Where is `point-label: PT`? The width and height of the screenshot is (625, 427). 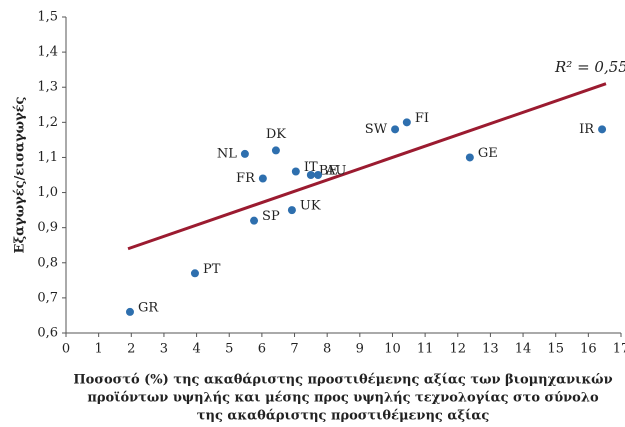 point-label: PT is located at coordinates (212, 269).